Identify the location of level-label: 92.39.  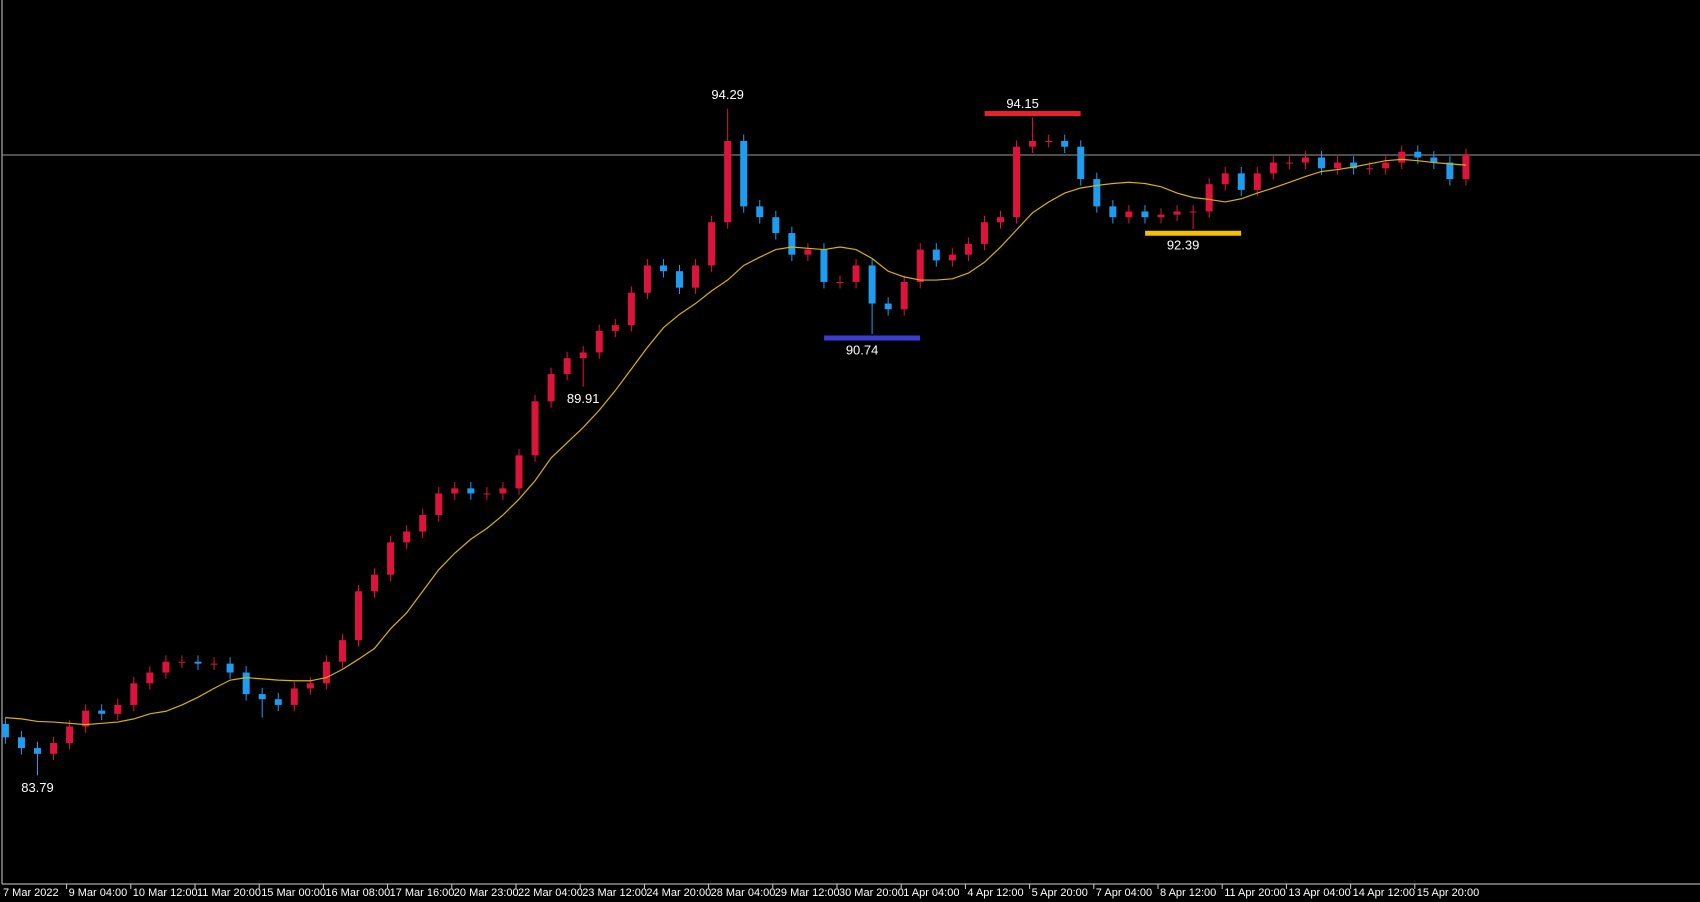
(1183, 245).